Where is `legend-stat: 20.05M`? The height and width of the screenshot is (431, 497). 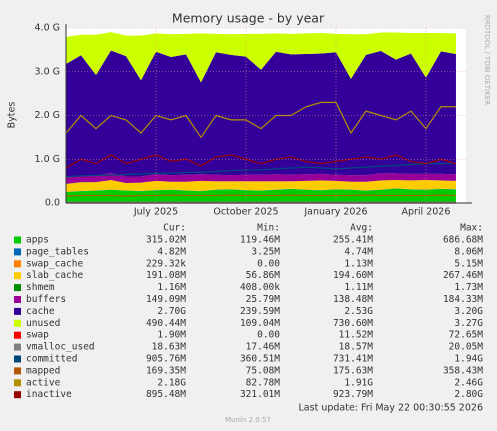 legend-stat: 20.05M is located at coordinates (466, 347).